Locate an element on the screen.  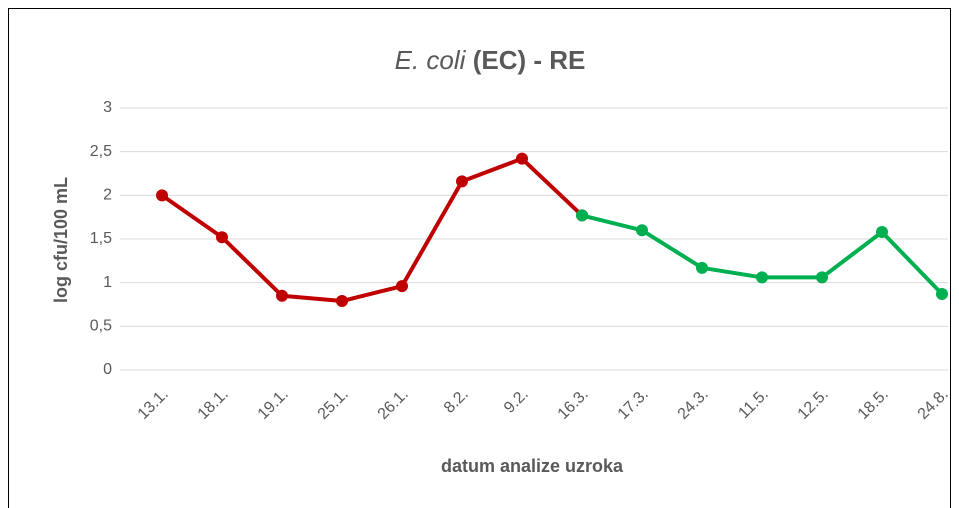
series-line is located at coordinates (372, 230).